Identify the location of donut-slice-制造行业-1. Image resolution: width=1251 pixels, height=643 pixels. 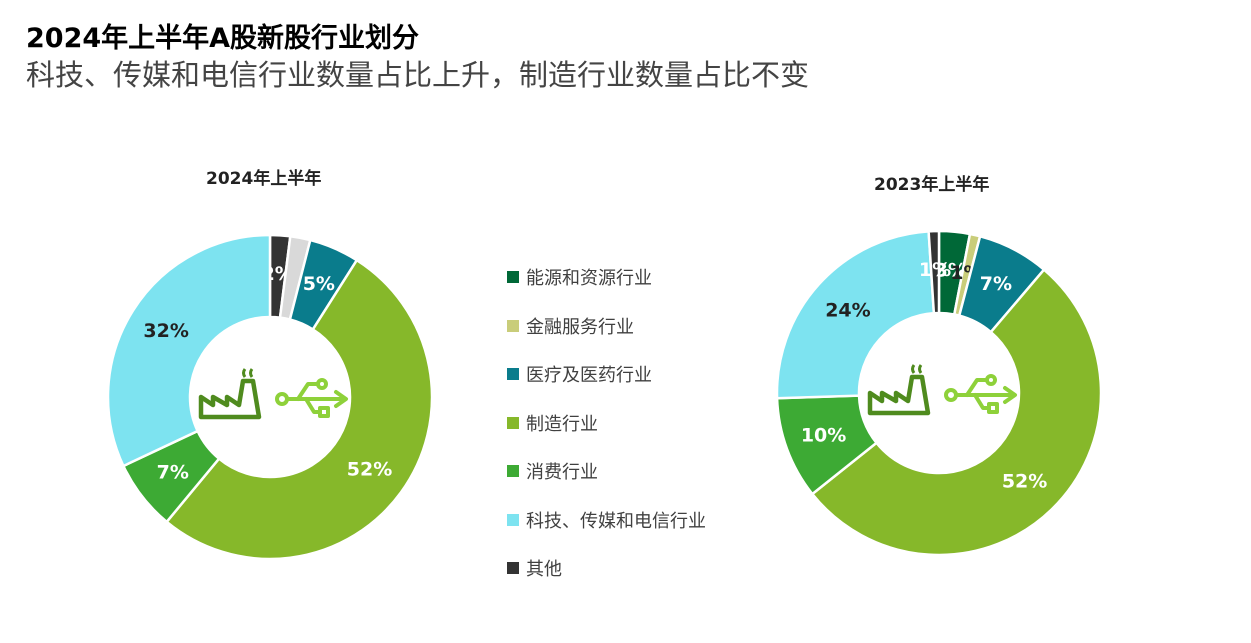
(956, 412).